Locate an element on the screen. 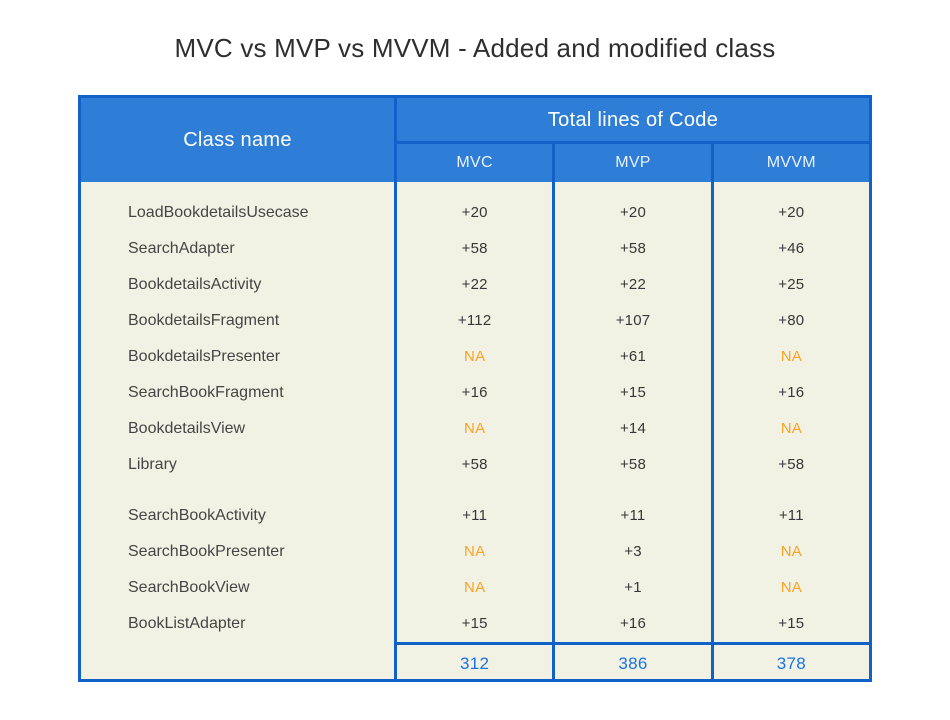  table-row: SearchBookPresenter NA +3 NA is located at coordinates (475, 552).